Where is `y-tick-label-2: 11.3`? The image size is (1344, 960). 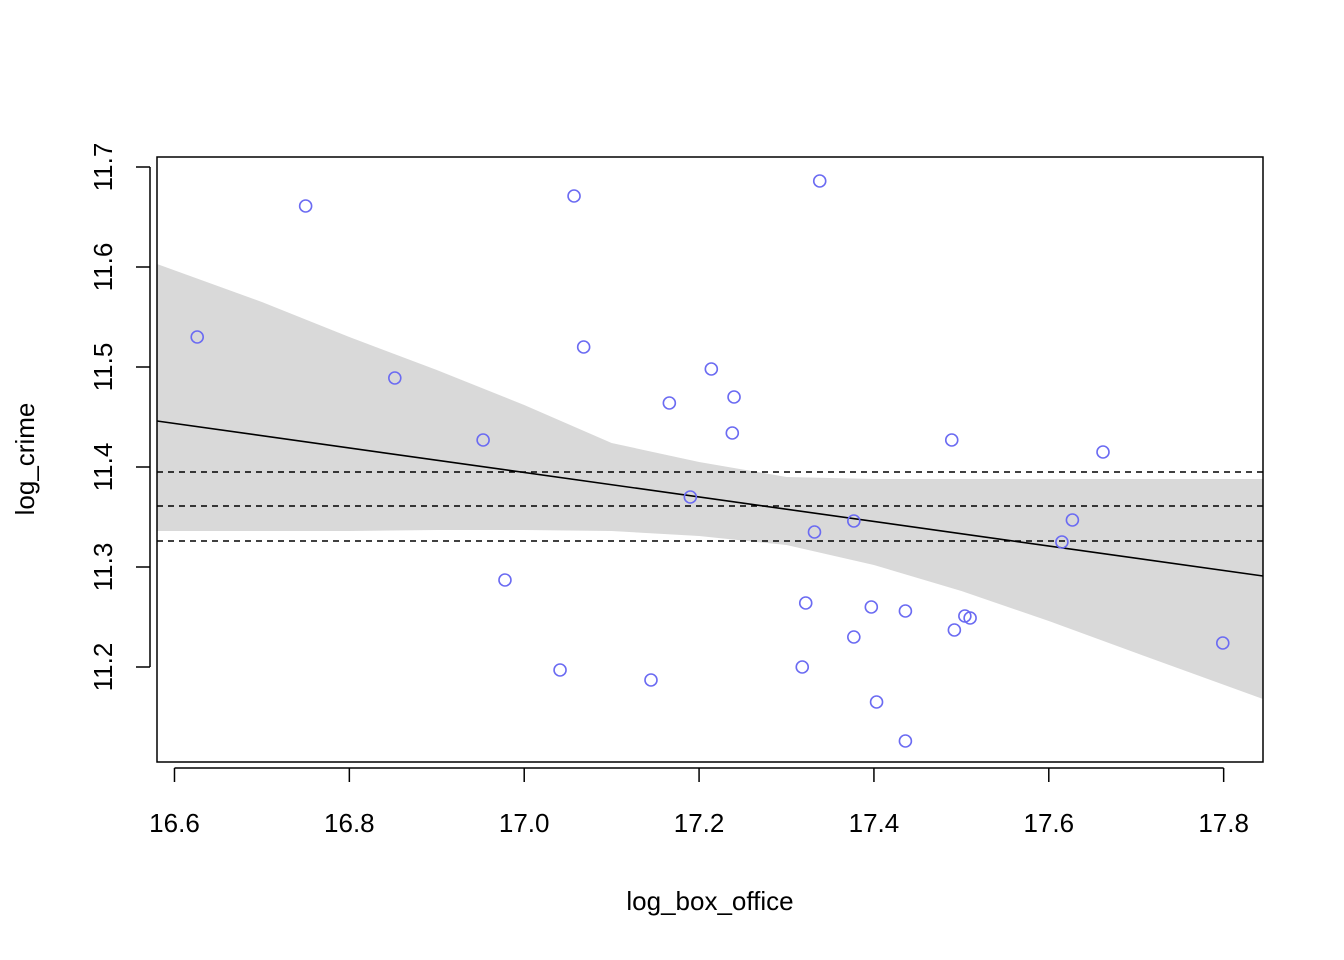 y-tick-label-2: 11.3 is located at coordinates (103, 567).